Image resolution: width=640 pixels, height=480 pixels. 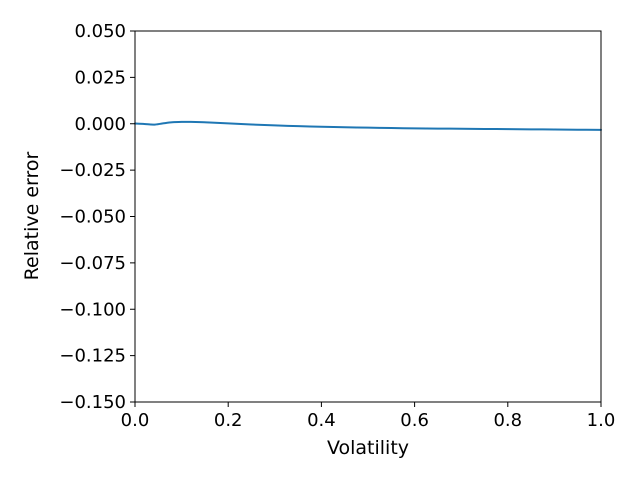 I want to click on y-tick-label: −0.150, so click(x=92, y=402).